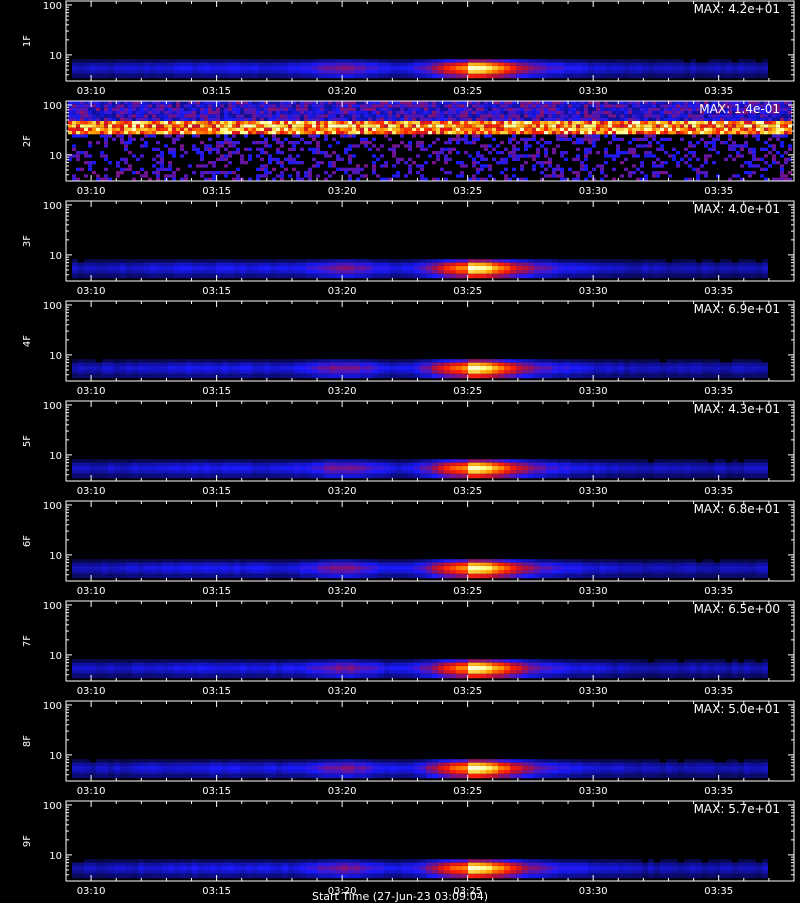 The image size is (800, 903). What do you see at coordinates (467, 391) in the screenshot?
I see `x-tick-label: 03:25` at bounding box center [467, 391].